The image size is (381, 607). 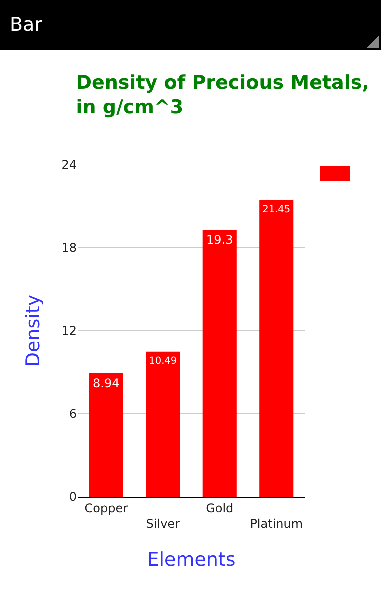 I want to click on y-tick-label: 12, so click(x=69, y=331).